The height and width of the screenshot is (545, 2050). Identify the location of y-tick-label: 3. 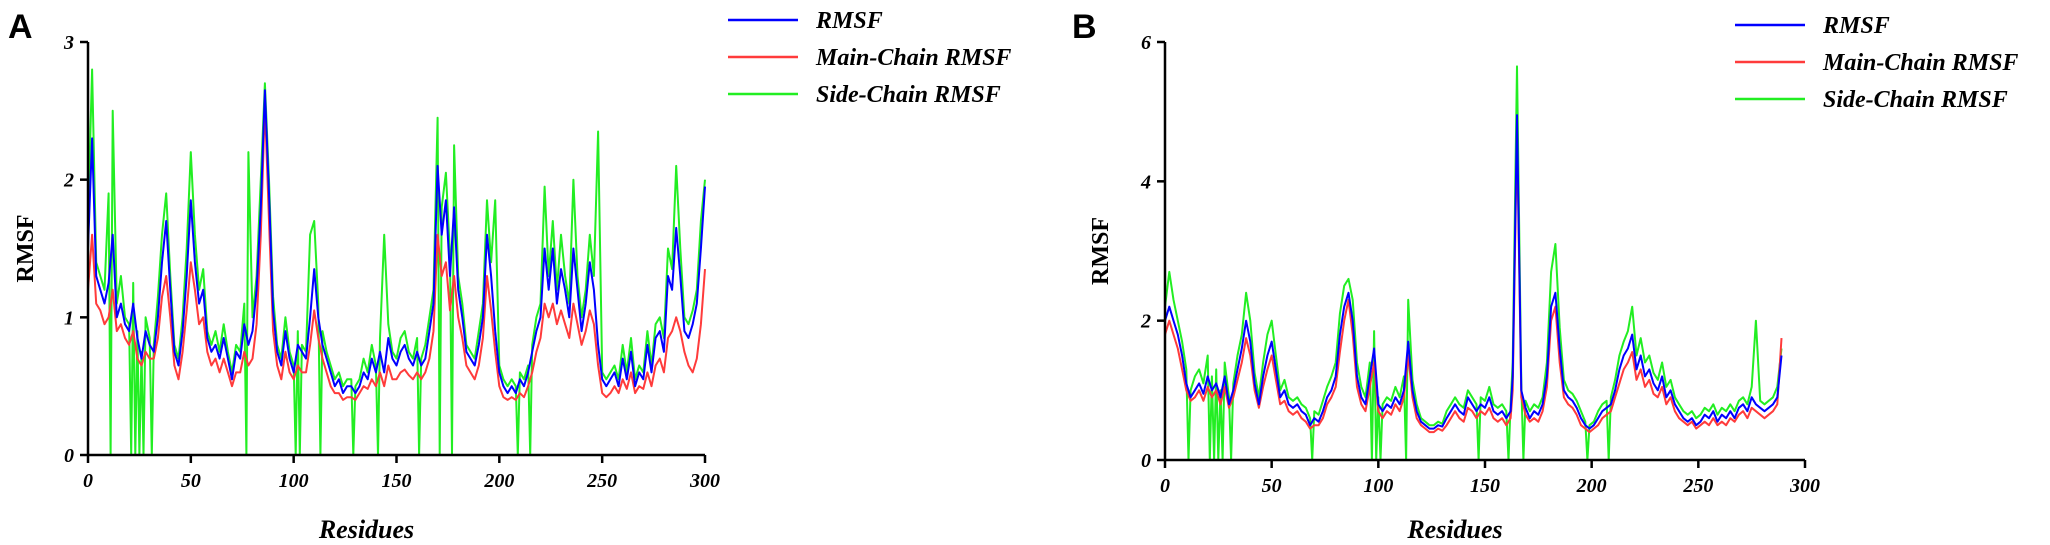
(68, 43).